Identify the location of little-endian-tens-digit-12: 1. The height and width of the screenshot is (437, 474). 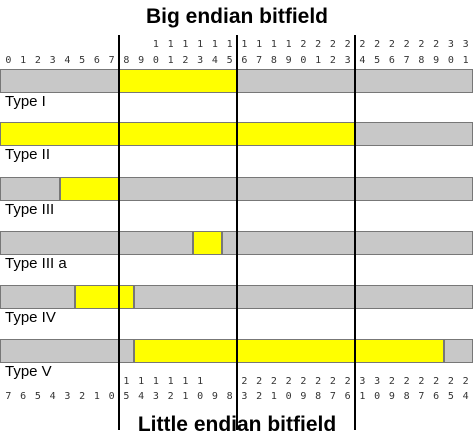
(185, 381).